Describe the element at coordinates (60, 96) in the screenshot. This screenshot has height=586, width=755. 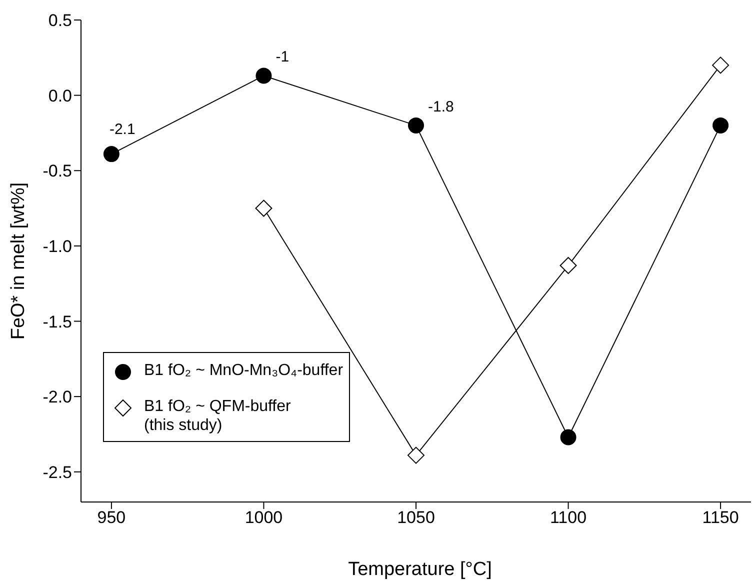
I see `y-tick-label: 0.0` at that location.